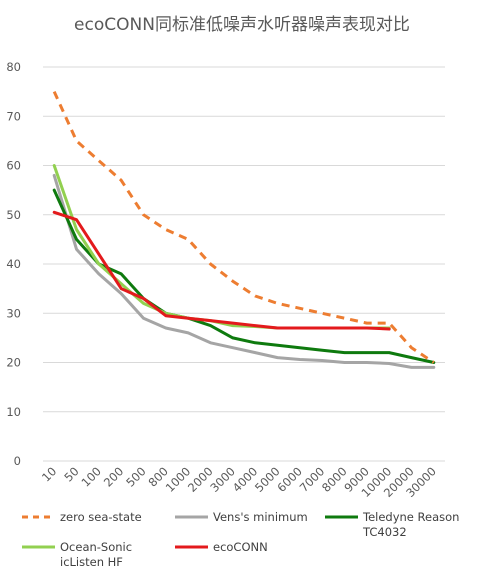 The width and height of the screenshot is (485, 582). Describe the element at coordinates (13, 116) in the screenshot. I see `y-tick-label: 70` at that location.